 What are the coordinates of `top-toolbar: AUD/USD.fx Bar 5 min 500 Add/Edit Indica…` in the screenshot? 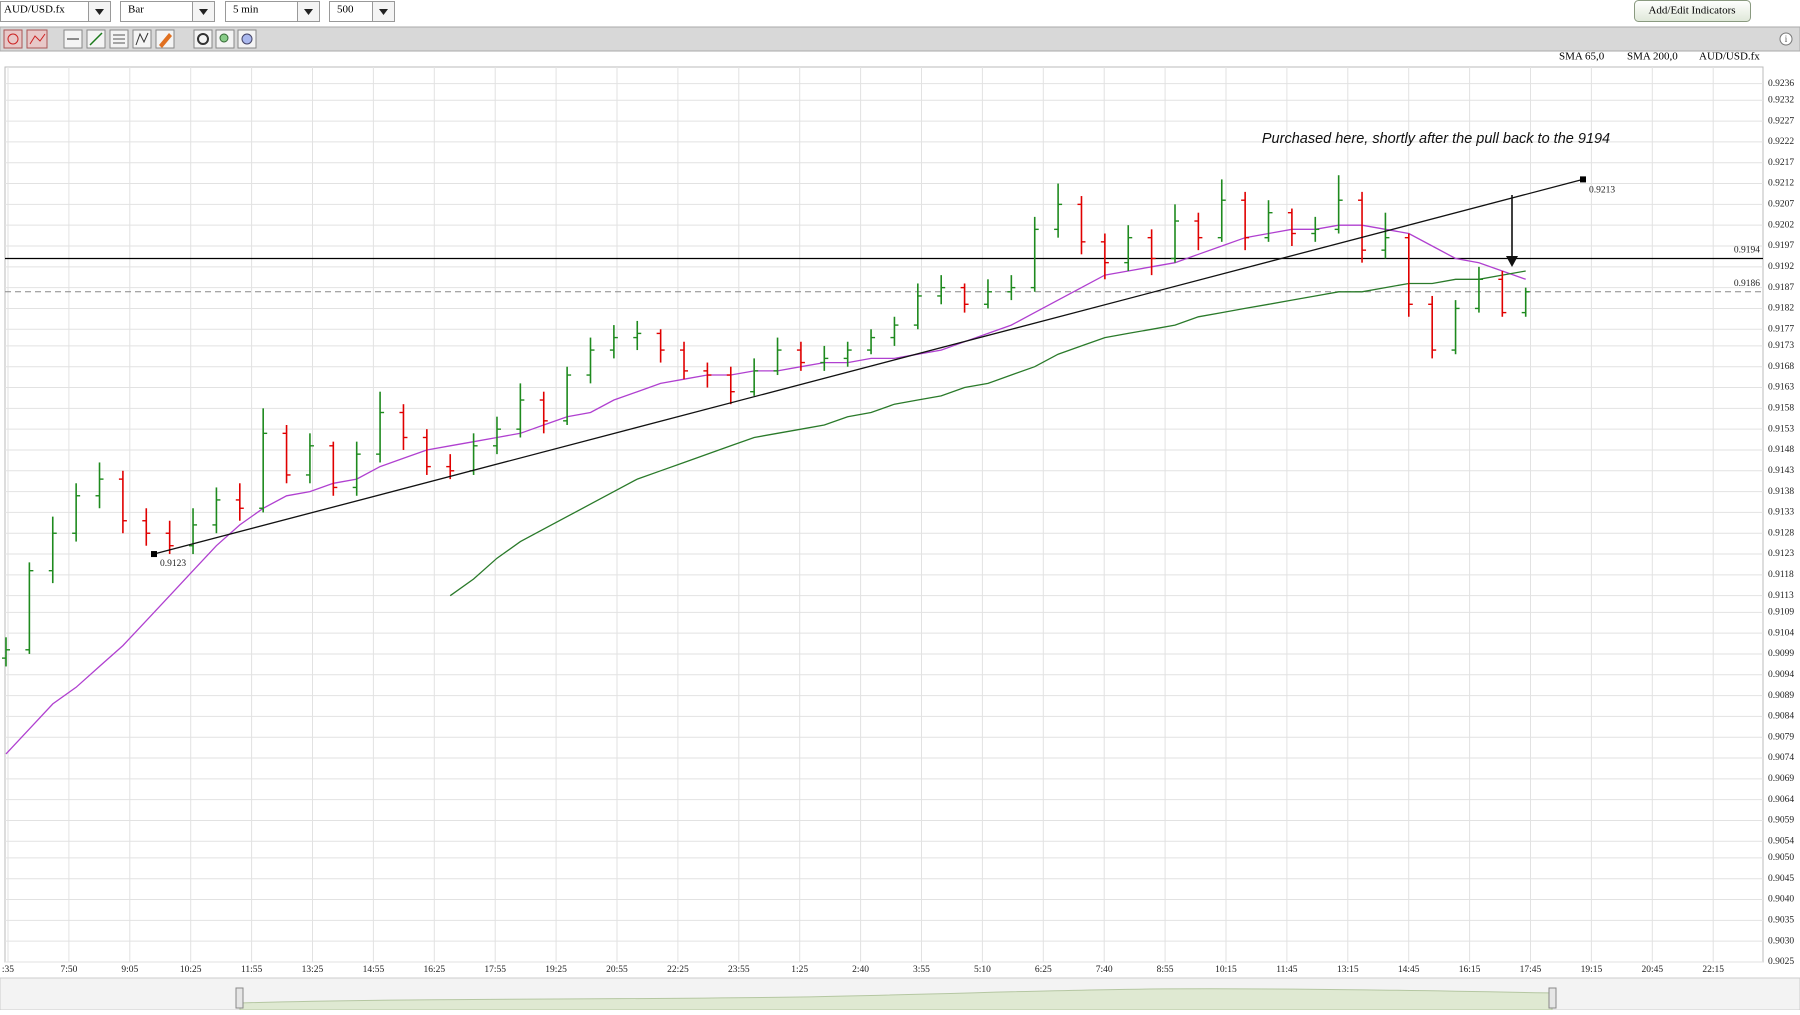 It's located at (900, 13).